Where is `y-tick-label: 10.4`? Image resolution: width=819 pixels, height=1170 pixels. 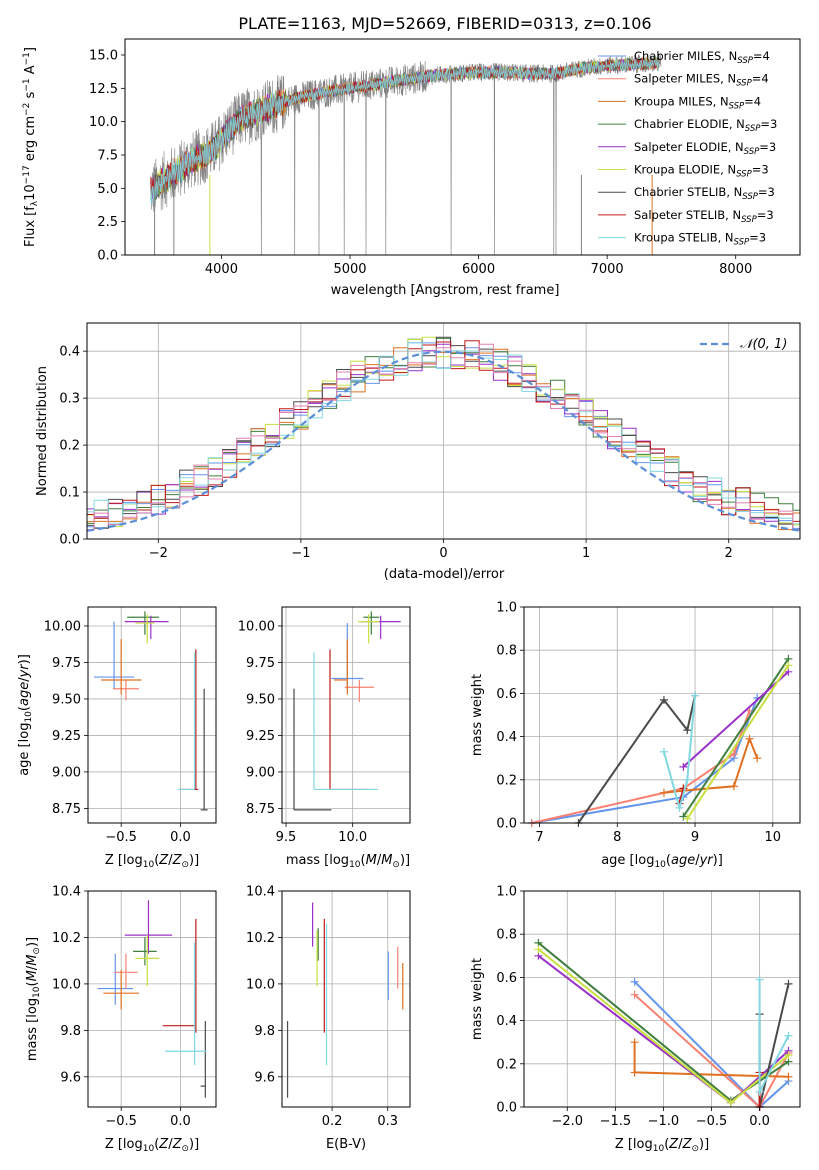
y-tick-label: 10.4 is located at coordinates (260, 892).